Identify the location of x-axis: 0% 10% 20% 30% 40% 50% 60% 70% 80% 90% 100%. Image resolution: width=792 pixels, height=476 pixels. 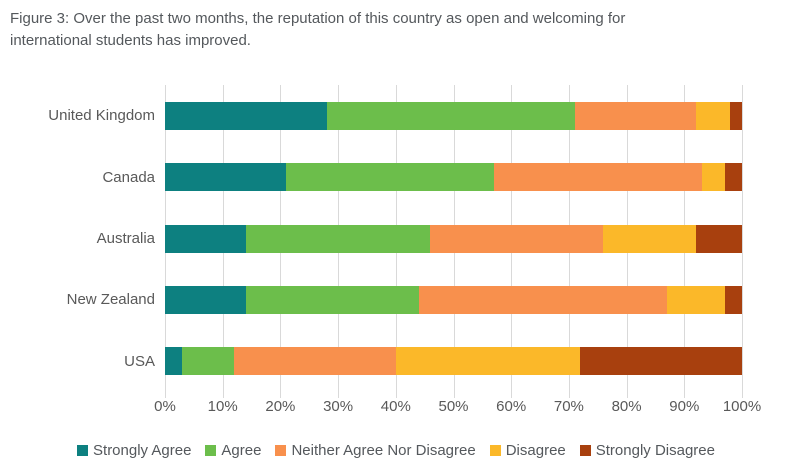
(457, 408).